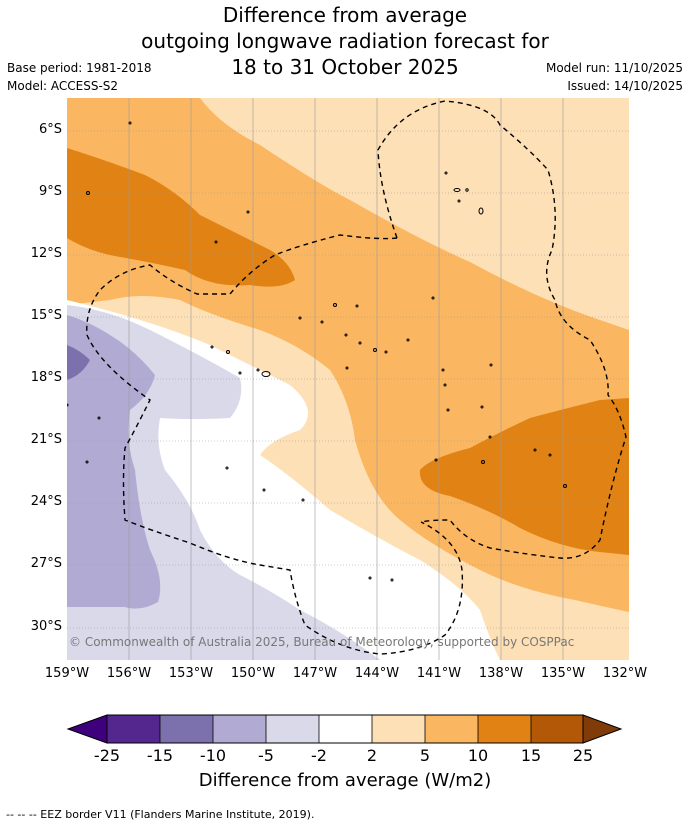  I want to click on lon-label-135w: 135°W, so click(563, 673).